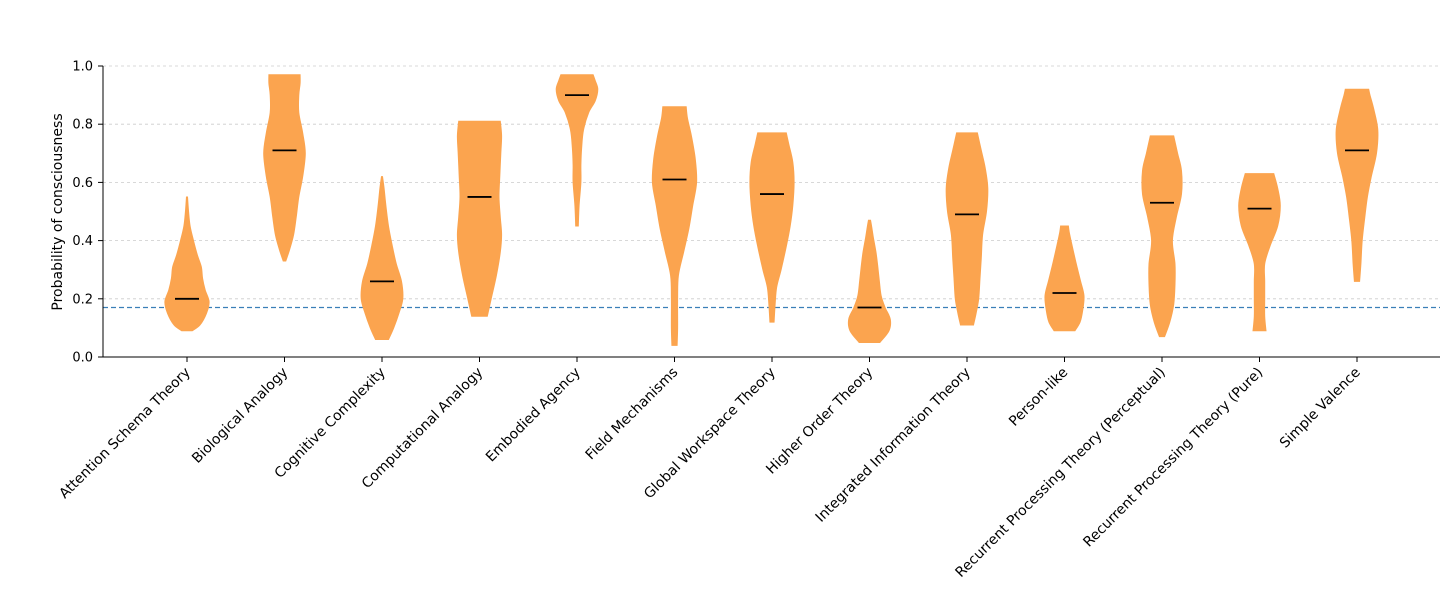 Image resolution: width=1456 pixels, height=605 pixels. I want to click on y-tick-label: 0.2, so click(82, 299).